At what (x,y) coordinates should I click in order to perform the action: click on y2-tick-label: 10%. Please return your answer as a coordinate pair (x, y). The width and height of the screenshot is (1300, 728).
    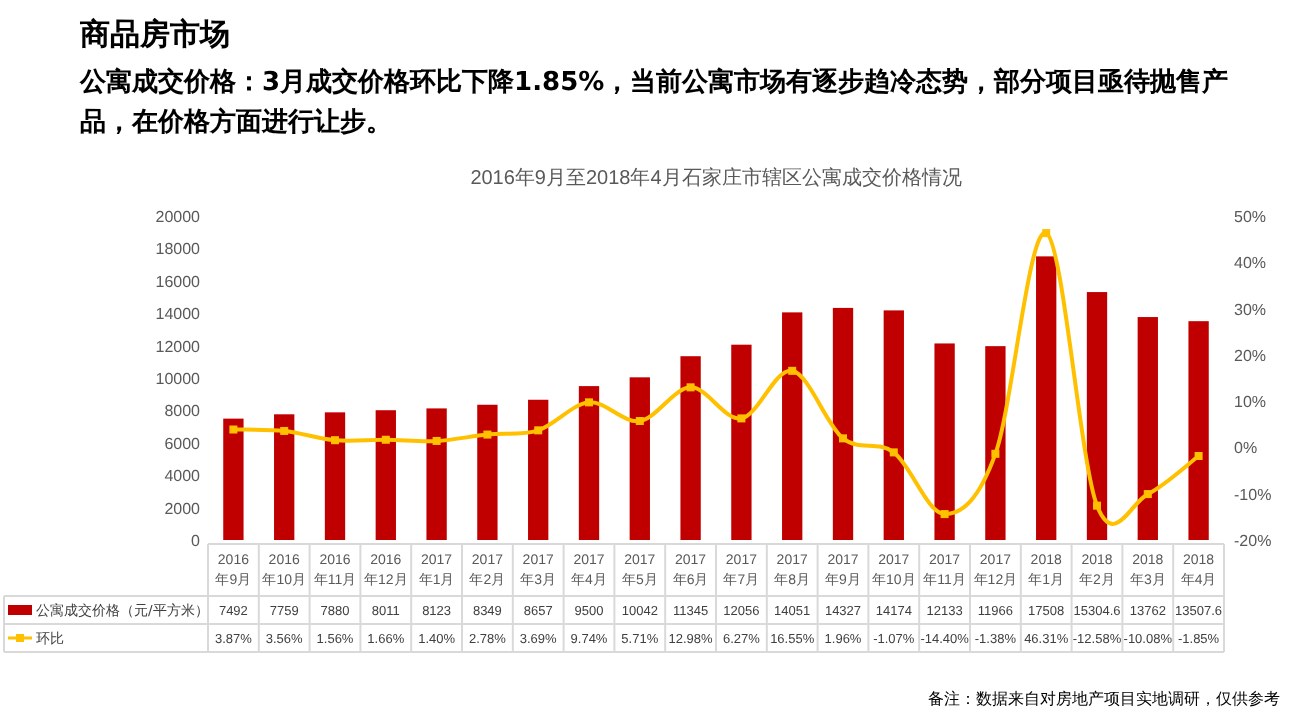
    Looking at the image, I should click on (1250, 402).